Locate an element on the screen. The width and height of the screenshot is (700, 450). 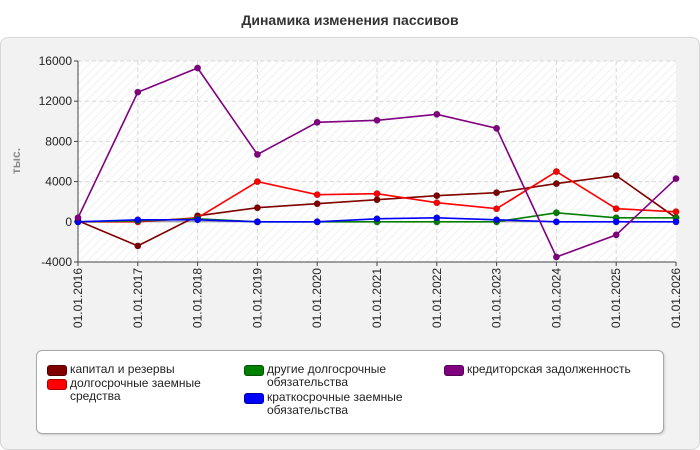
y-tick-label: 0 is located at coordinates (68, 222).